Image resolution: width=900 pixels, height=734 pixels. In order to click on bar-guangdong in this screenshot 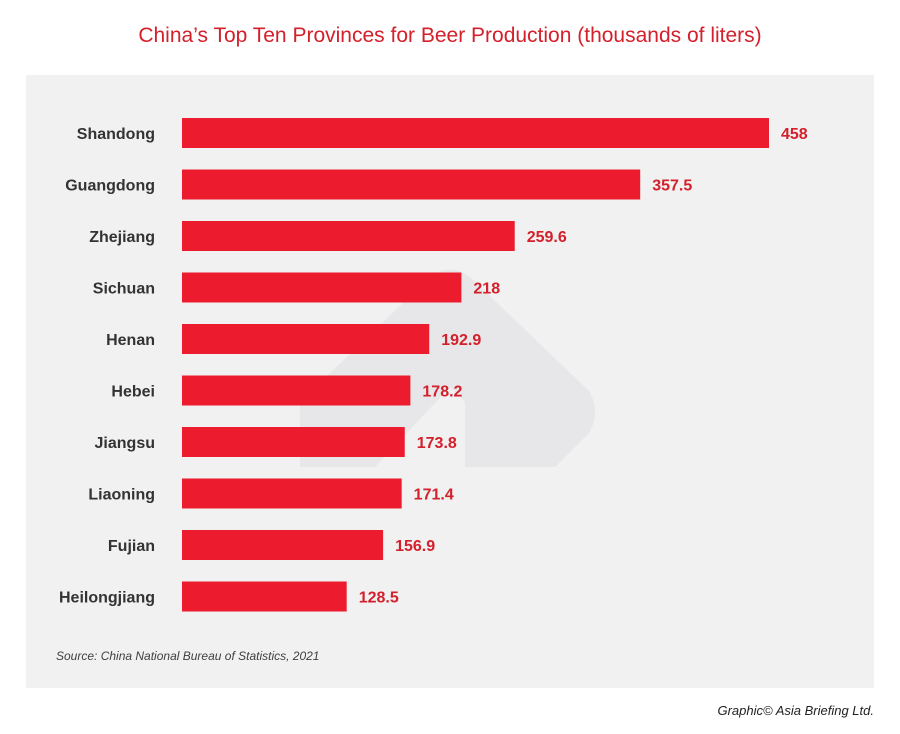, I will do `click(411, 184)`.